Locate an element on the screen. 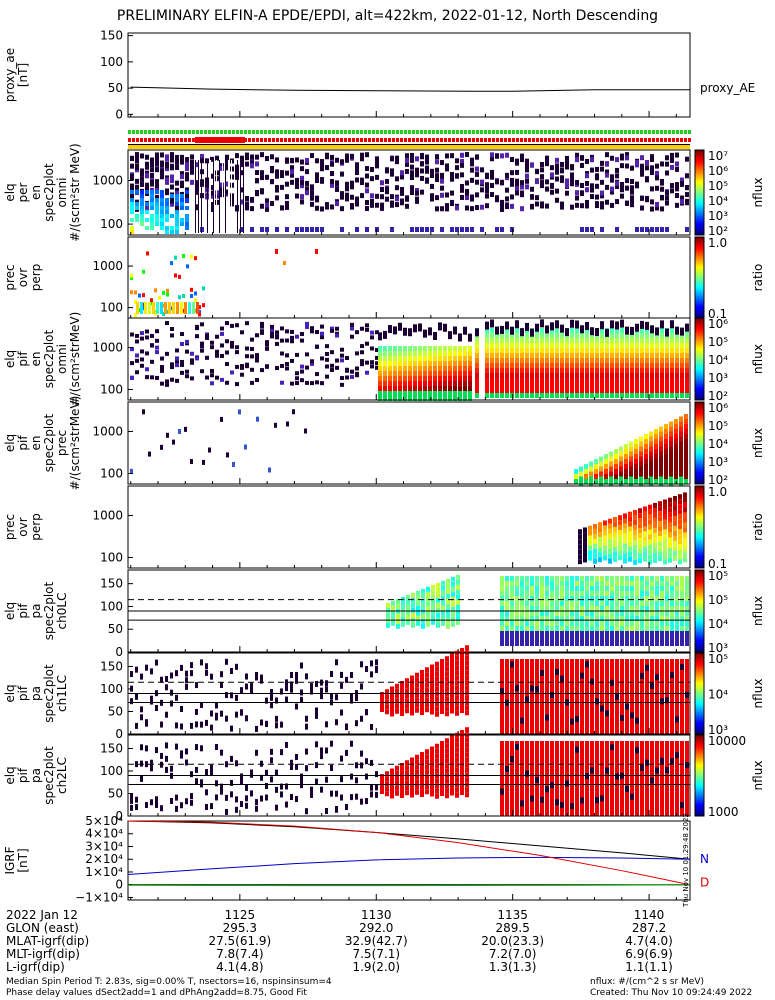 Image resolution: width=775 pixels, height=1000 pixels. panel-ylabel-line: spec2plot is located at coordinates (49, 442).